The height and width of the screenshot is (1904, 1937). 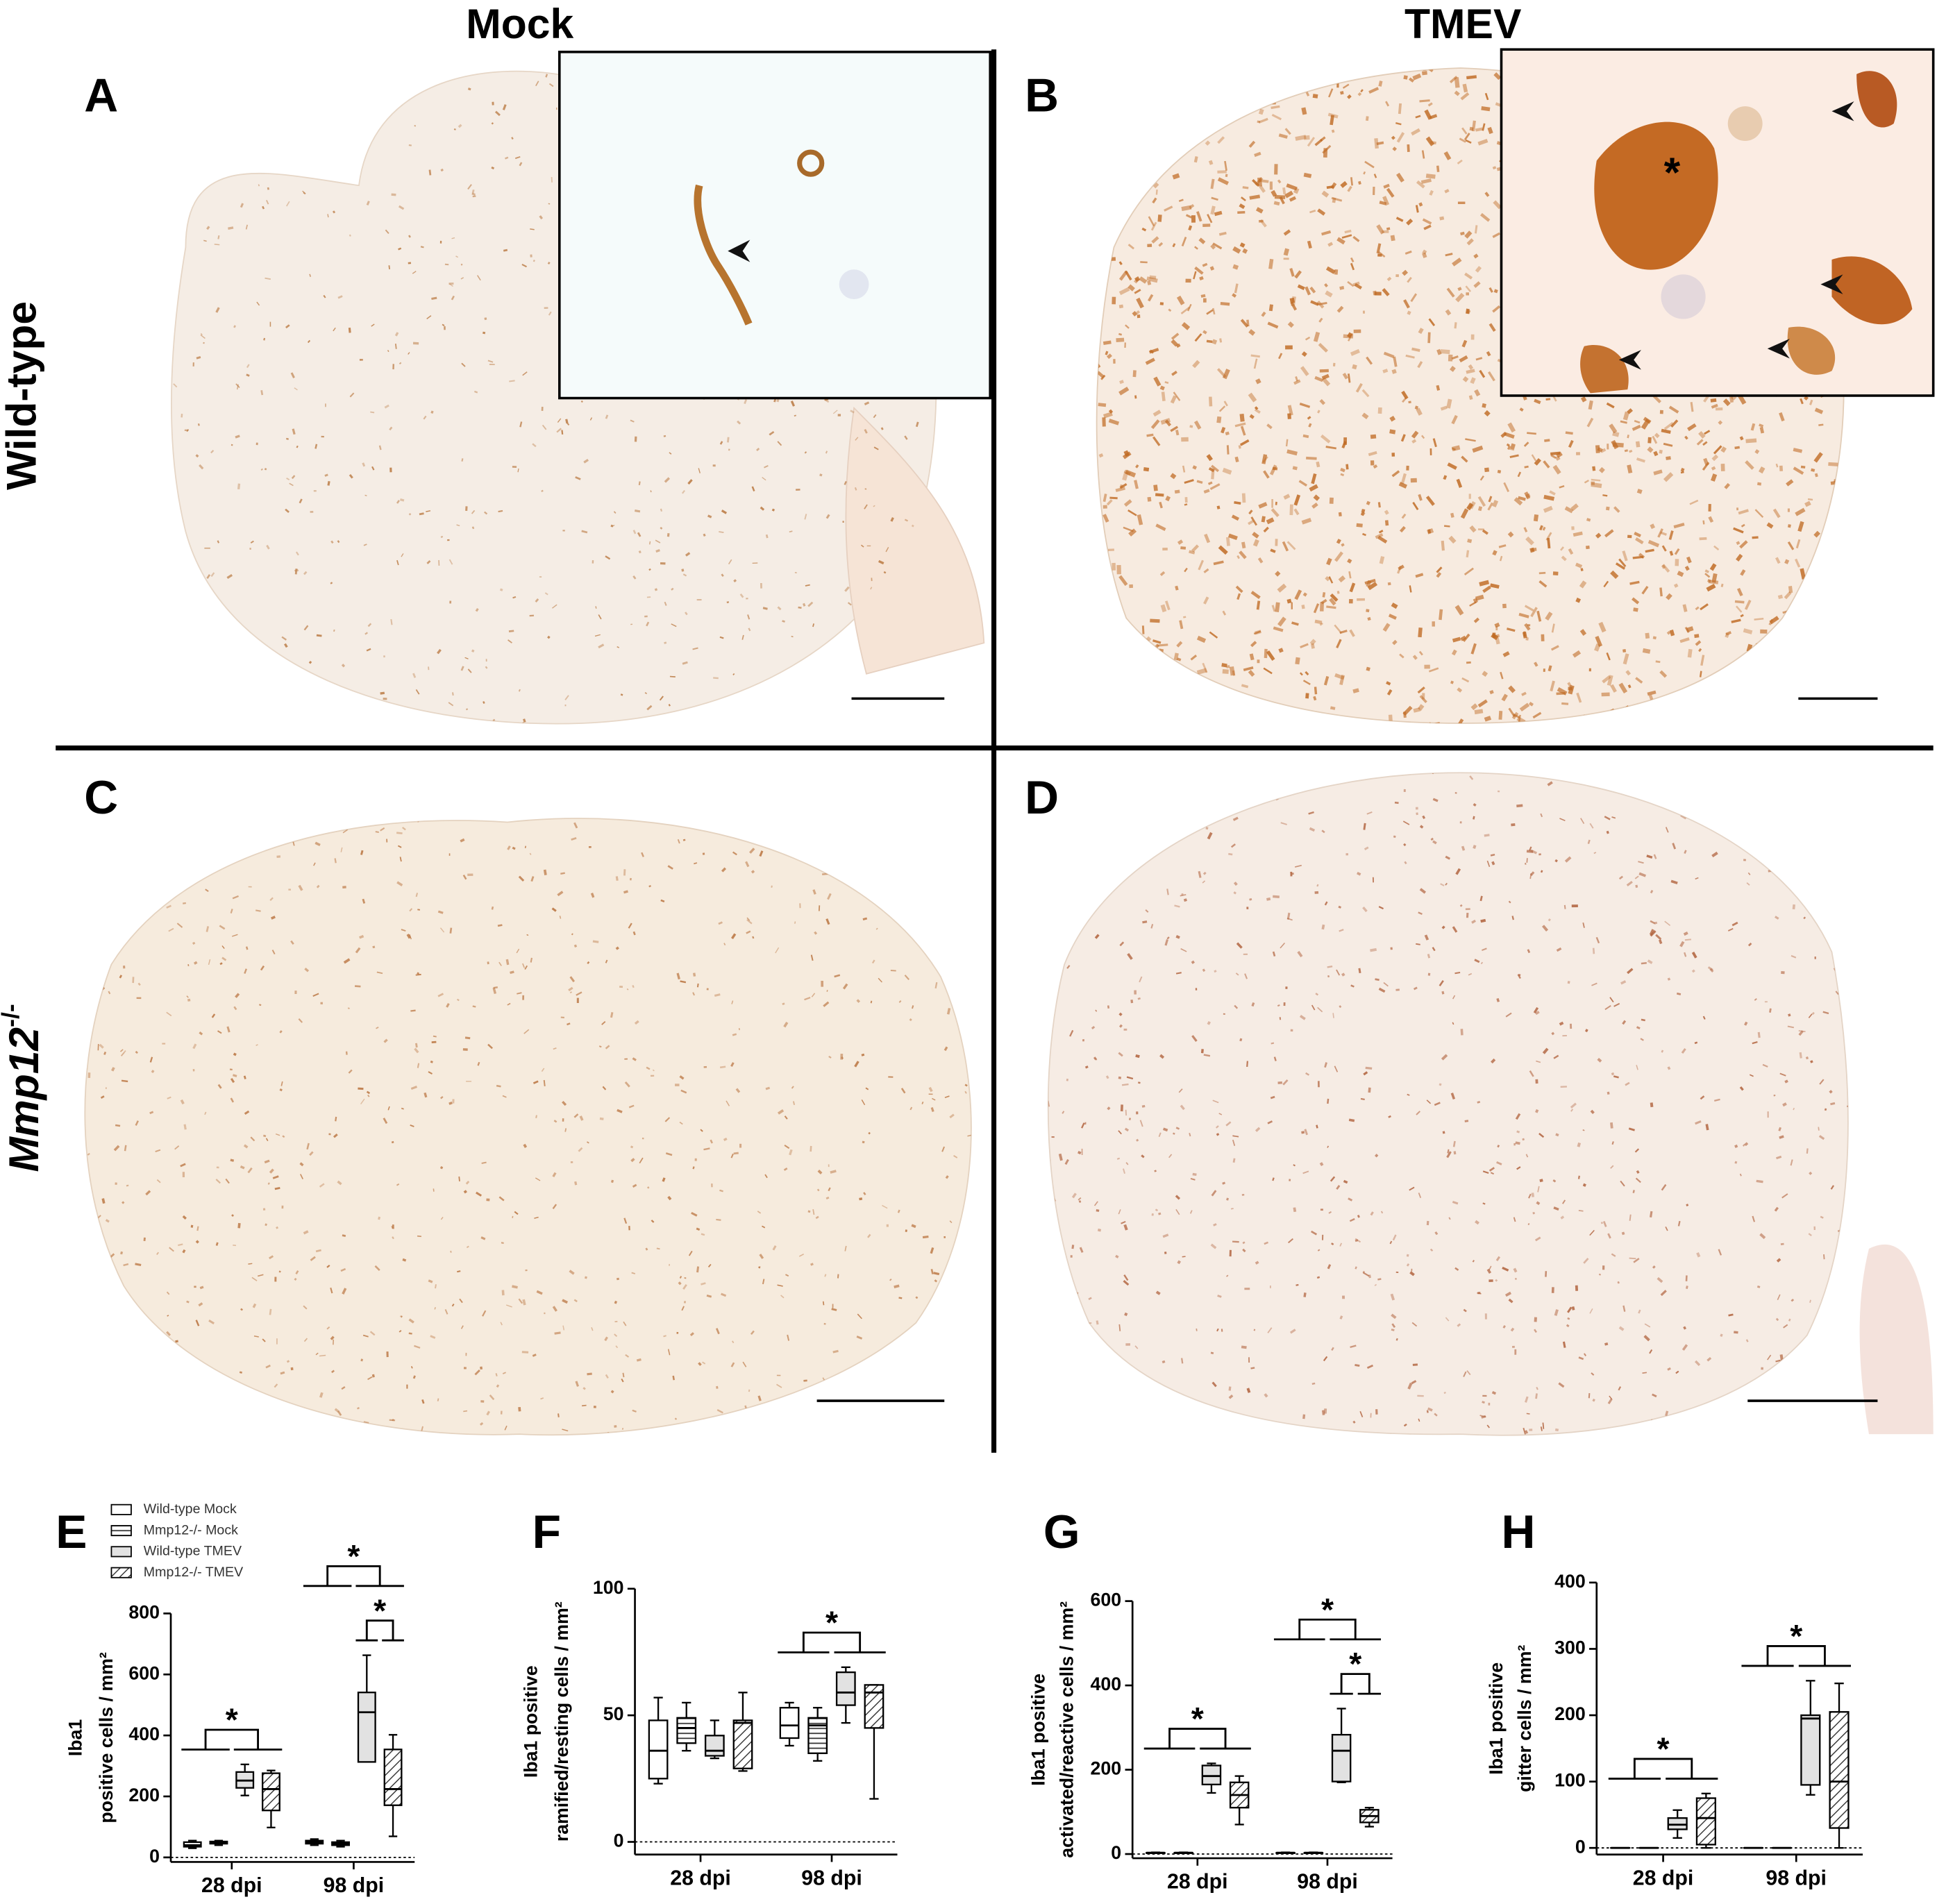 What do you see at coordinates (714, 1746) in the screenshot?
I see `box` at bounding box center [714, 1746].